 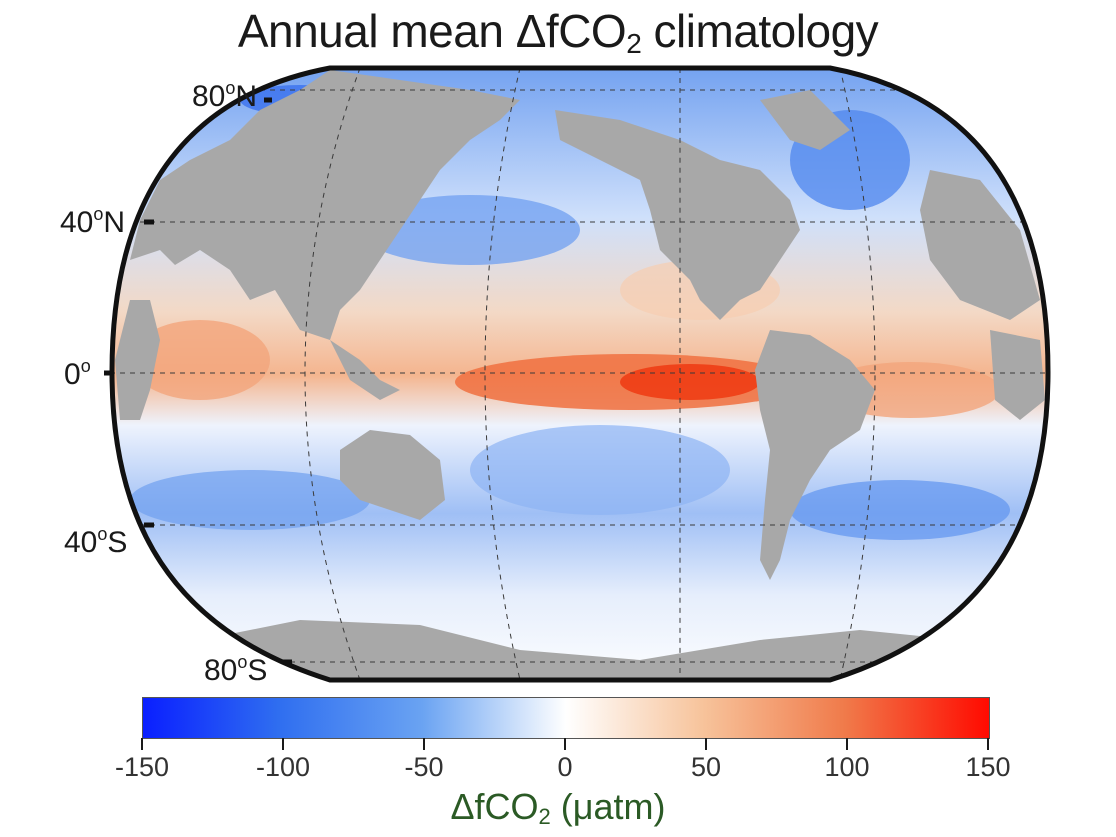 I want to click on lat-label-40s: 40oS, so click(x=96, y=541).